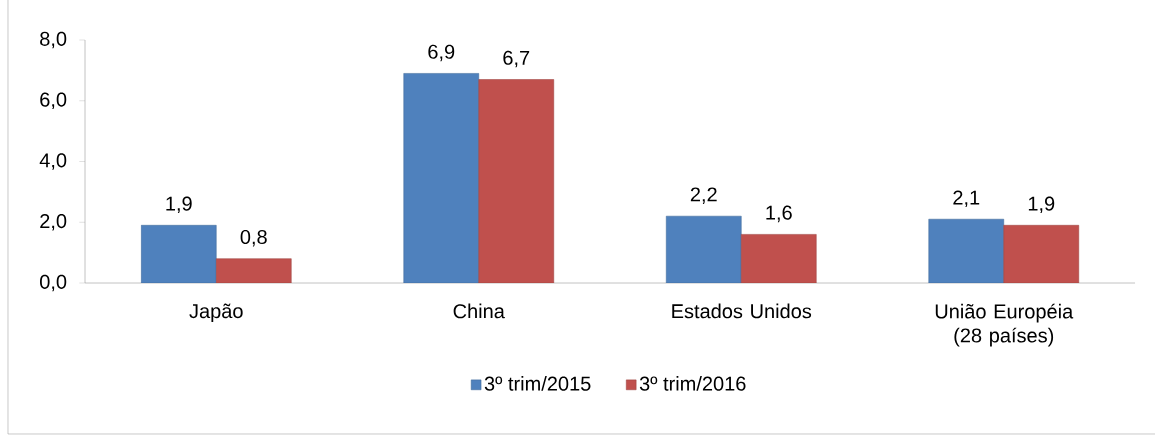 This screenshot has width=1155, height=435. What do you see at coordinates (779, 214) in the screenshot?
I see `data-label: 1,6` at bounding box center [779, 214].